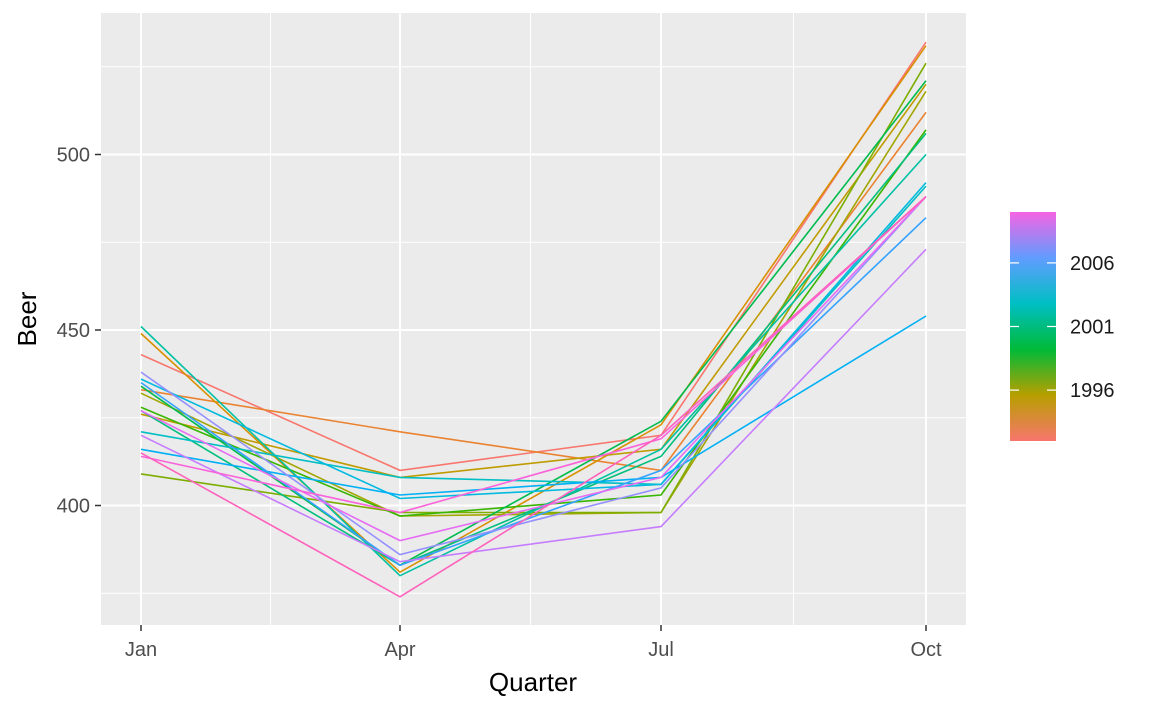  Describe the element at coordinates (141, 650) in the screenshot. I see `x-tick-label: Jan` at that location.